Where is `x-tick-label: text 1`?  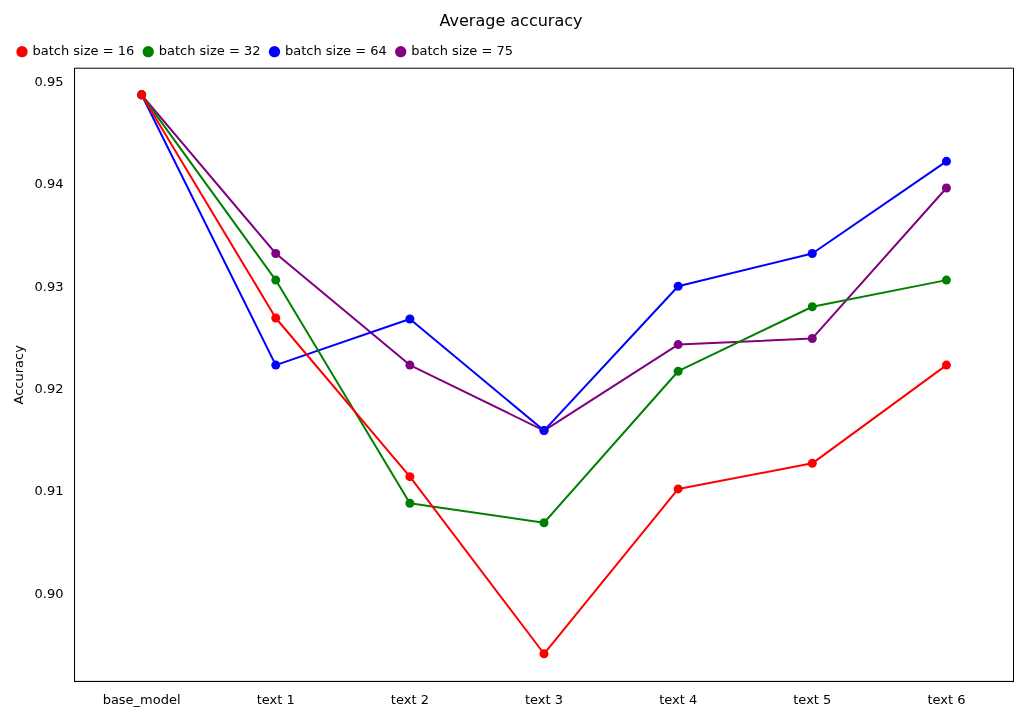
x-tick-label: text 1 is located at coordinates (275, 699).